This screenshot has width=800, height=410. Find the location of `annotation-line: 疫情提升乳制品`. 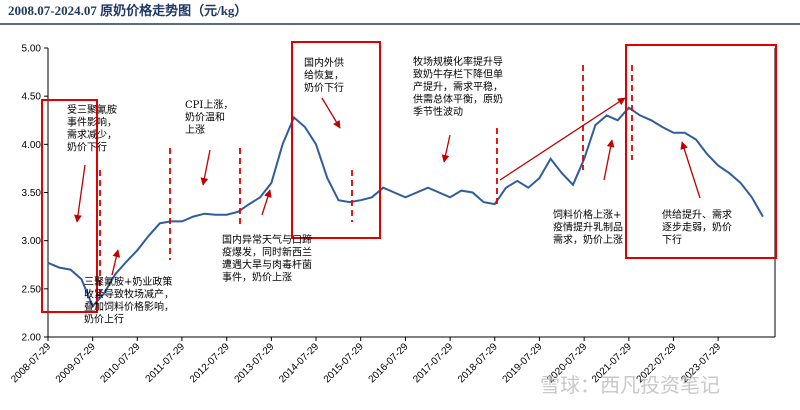

annotation-line: 疫情提升乳制品 is located at coordinates (588, 227).